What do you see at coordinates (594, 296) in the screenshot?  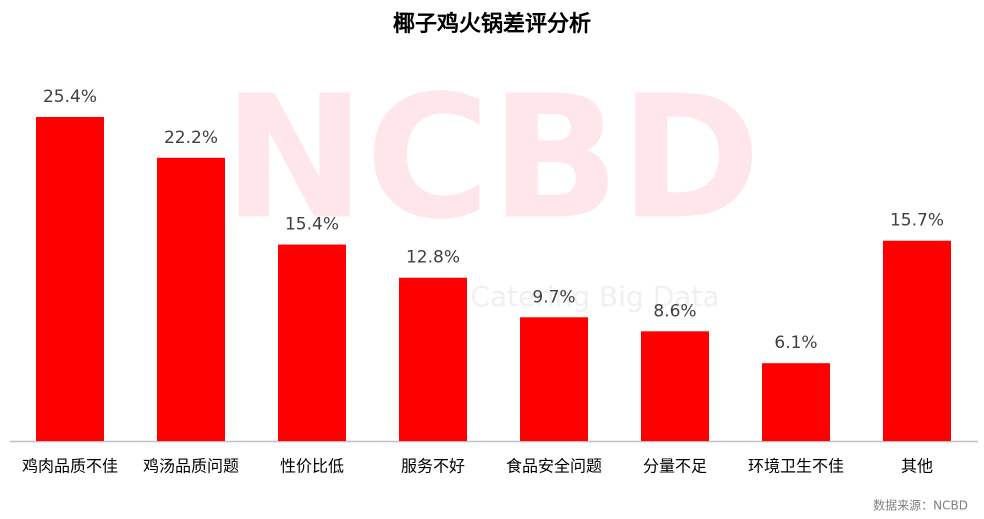 I see `watermark-sub: Catering Big Data` at bounding box center [594, 296].